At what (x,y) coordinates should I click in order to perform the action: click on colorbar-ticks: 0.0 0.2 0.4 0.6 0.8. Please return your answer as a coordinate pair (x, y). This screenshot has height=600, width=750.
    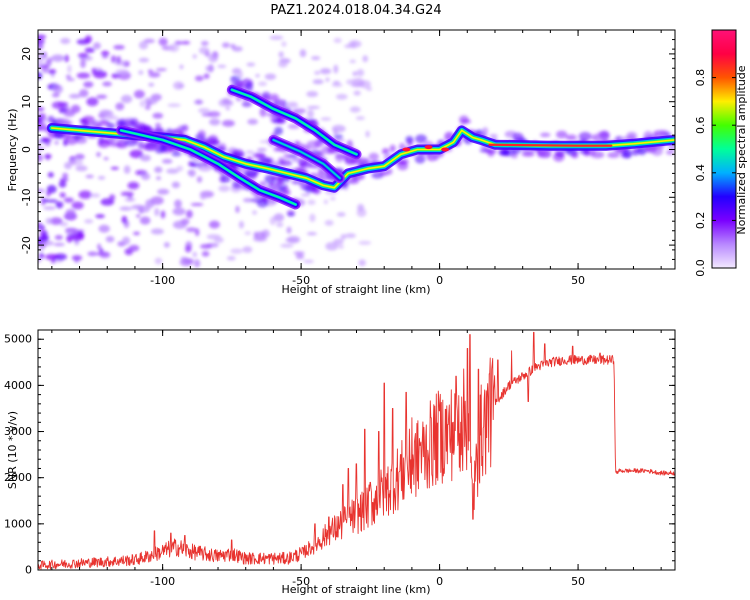
    Looking at the image, I should click on (715, 173).